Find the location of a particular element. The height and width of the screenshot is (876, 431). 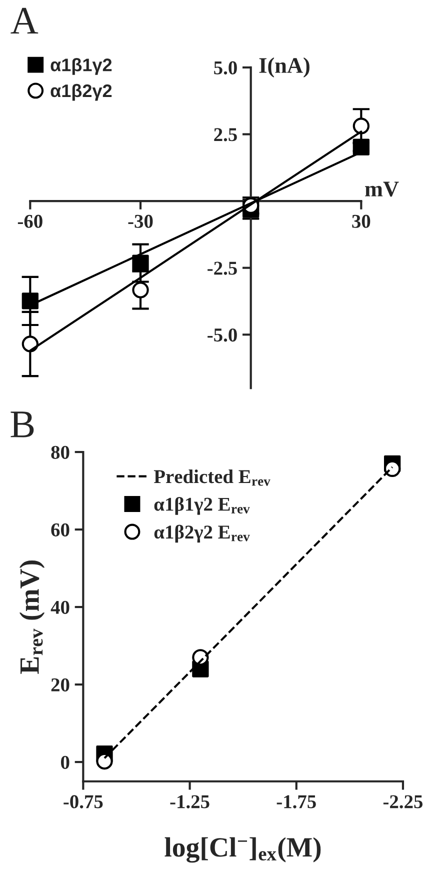

y-tick-label: 0 is located at coordinates (65, 762).